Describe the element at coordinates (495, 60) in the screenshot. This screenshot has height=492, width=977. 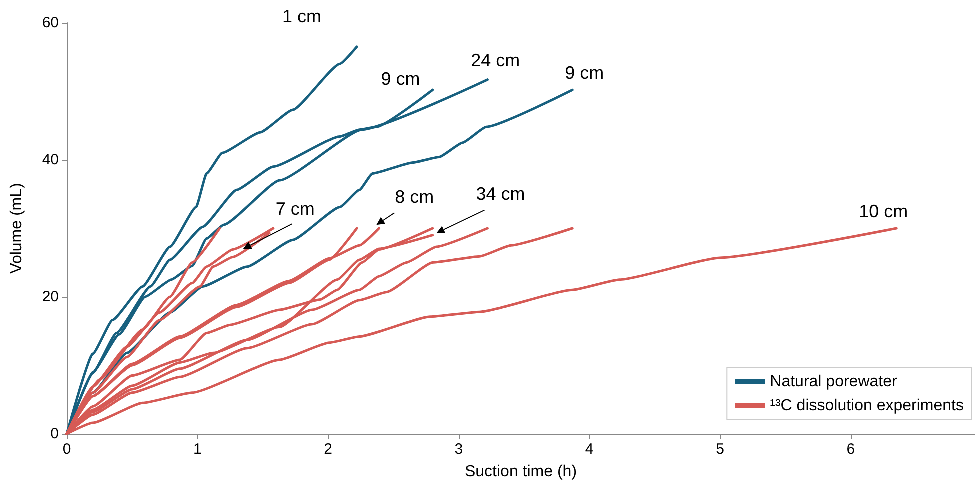
I see `annotation: 24 cm` at that location.